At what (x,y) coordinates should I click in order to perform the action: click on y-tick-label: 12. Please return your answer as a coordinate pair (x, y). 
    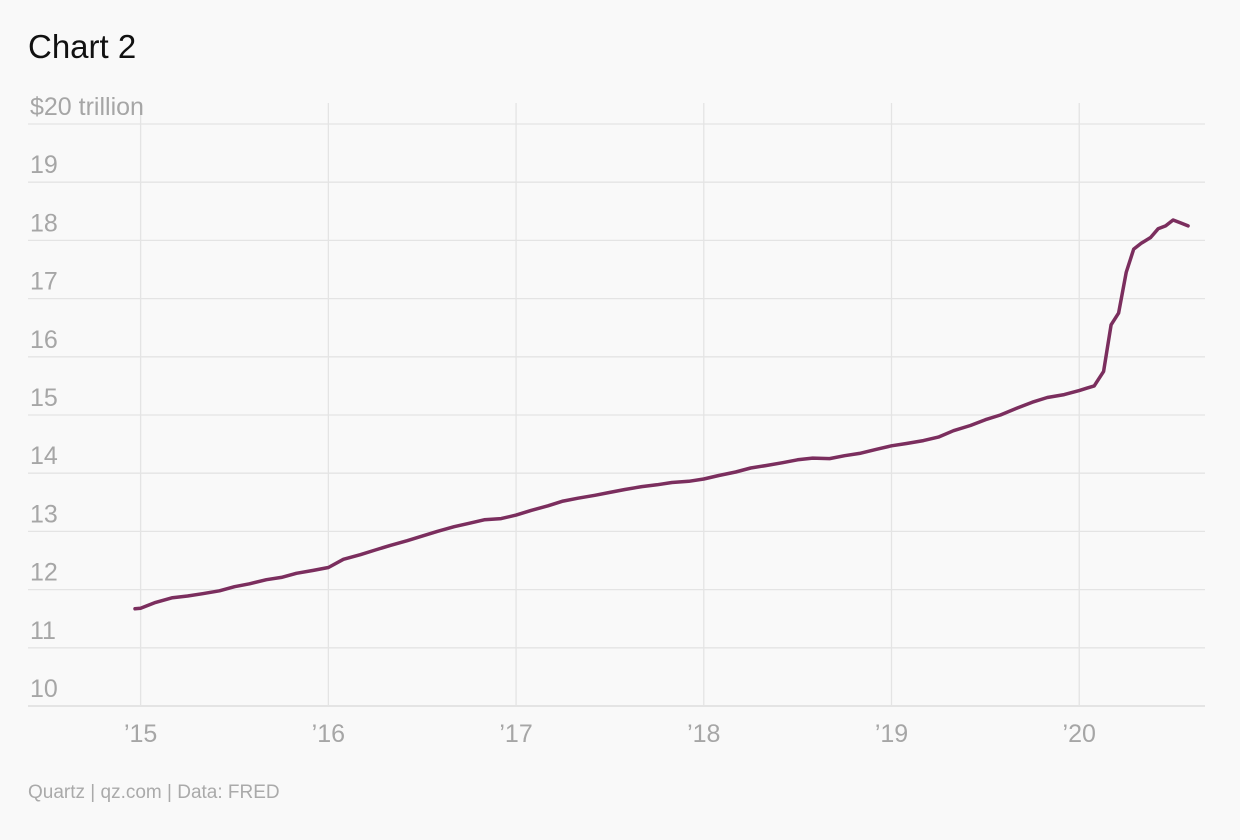
    Looking at the image, I should click on (44, 573).